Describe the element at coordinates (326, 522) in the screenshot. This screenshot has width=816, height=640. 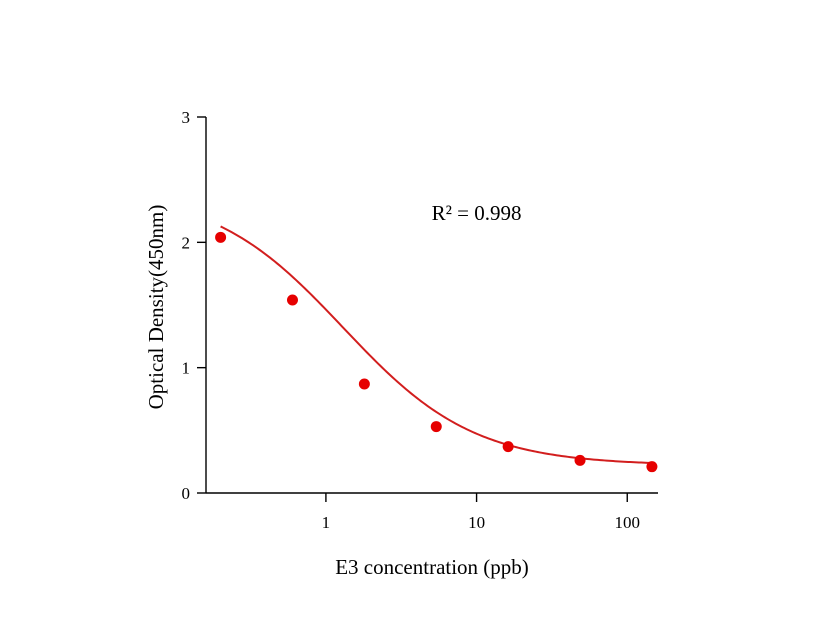
I see `x-tick-label: 1` at that location.